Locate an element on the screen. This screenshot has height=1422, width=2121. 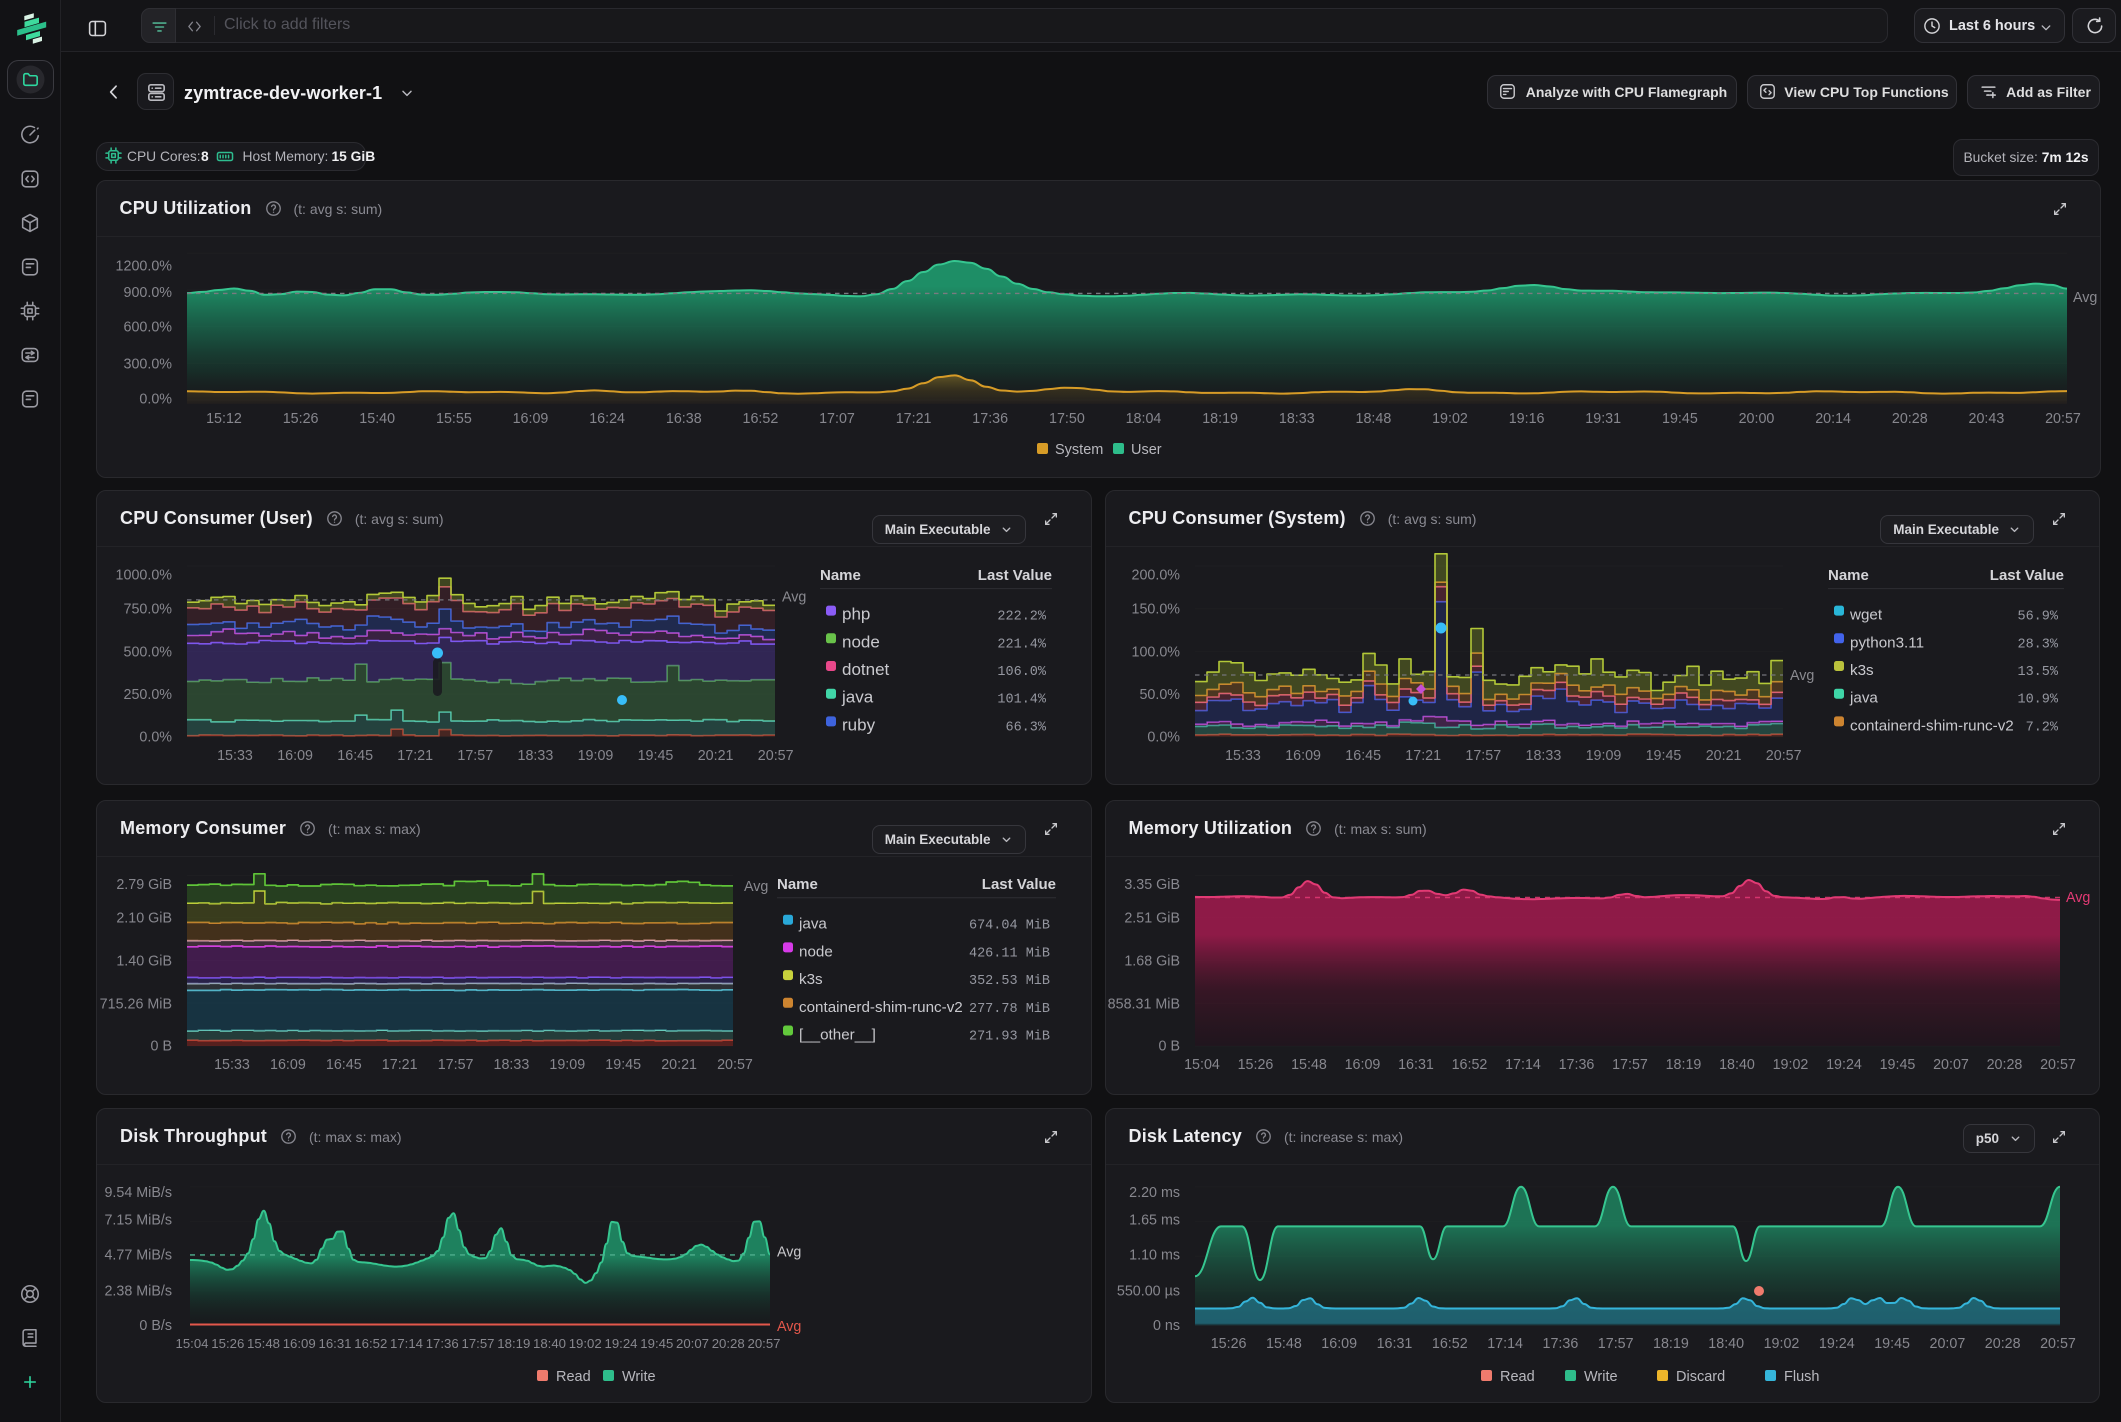
svg-text: 2.20 ms is located at coordinates (1154, 1193).